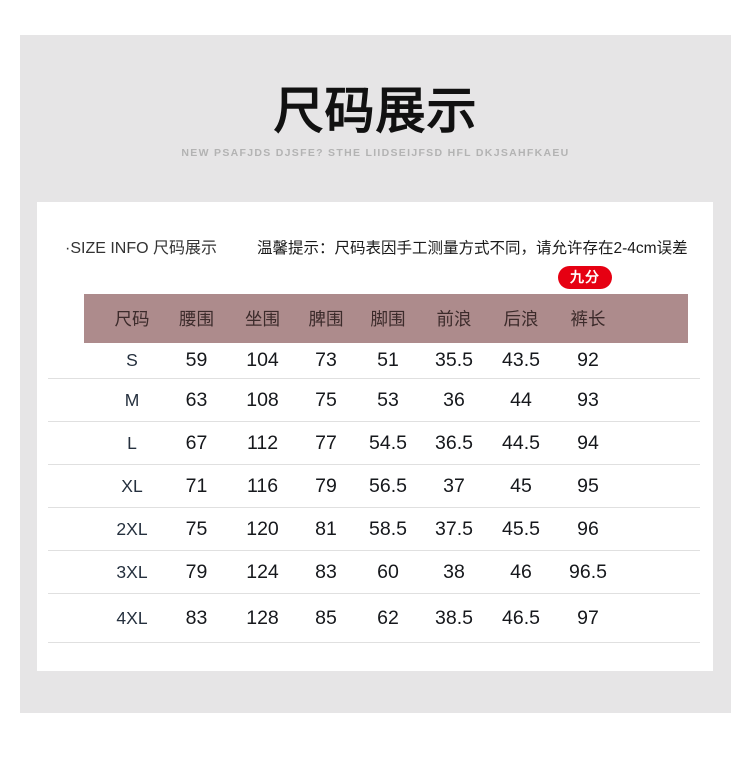 The image size is (750, 758). What do you see at coordinates (196, 360) in the screenshot?
I see `value-cell: 59` at bounding box center [196, 360].